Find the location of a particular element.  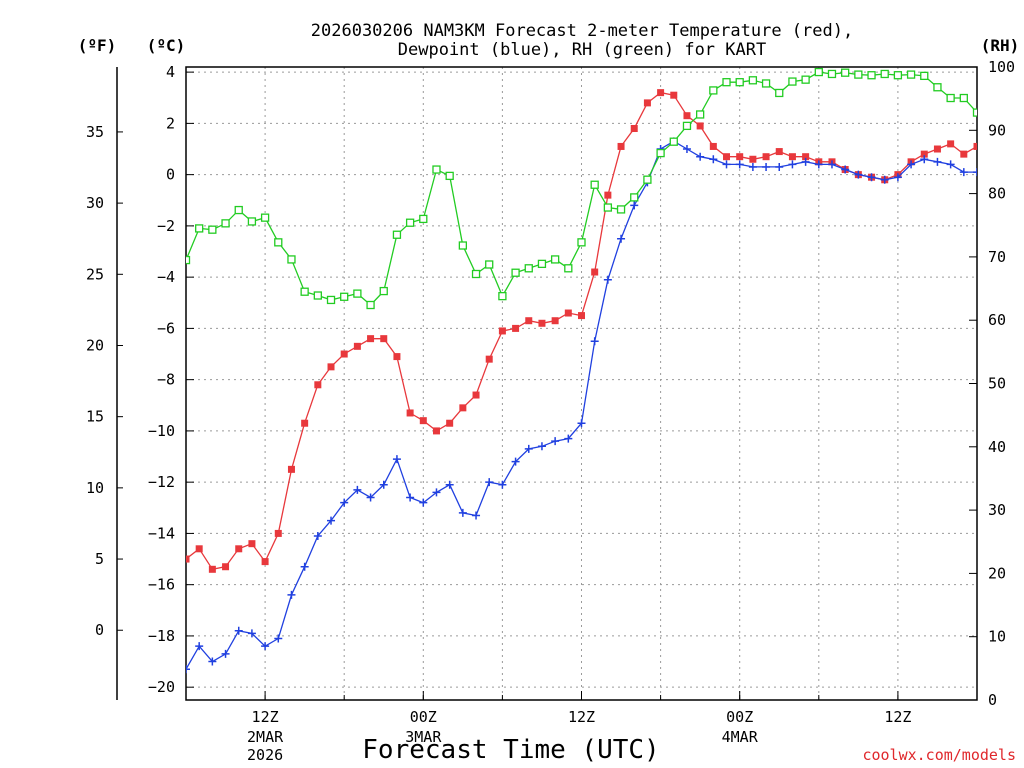

celsius-tick-label: −4 is located at coordinates (166, 277).